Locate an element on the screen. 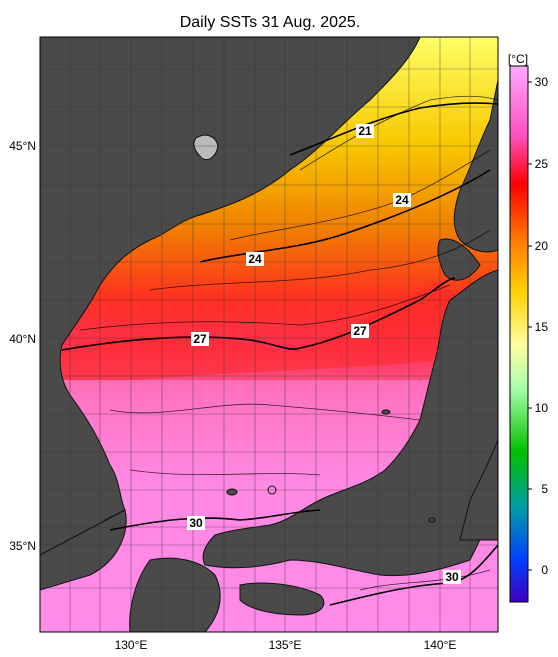  contour-label-30a: 30 is located at coordinates (196, 523).